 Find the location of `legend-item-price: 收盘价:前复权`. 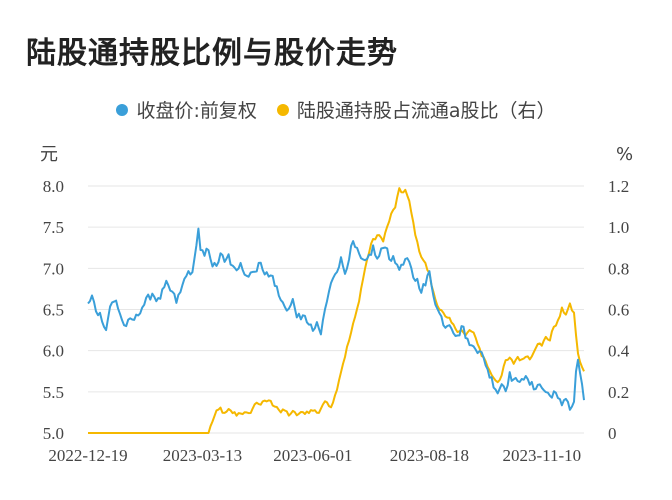

legend-item-price: 收盘价:前复权 is located at coordinates (186, 109).